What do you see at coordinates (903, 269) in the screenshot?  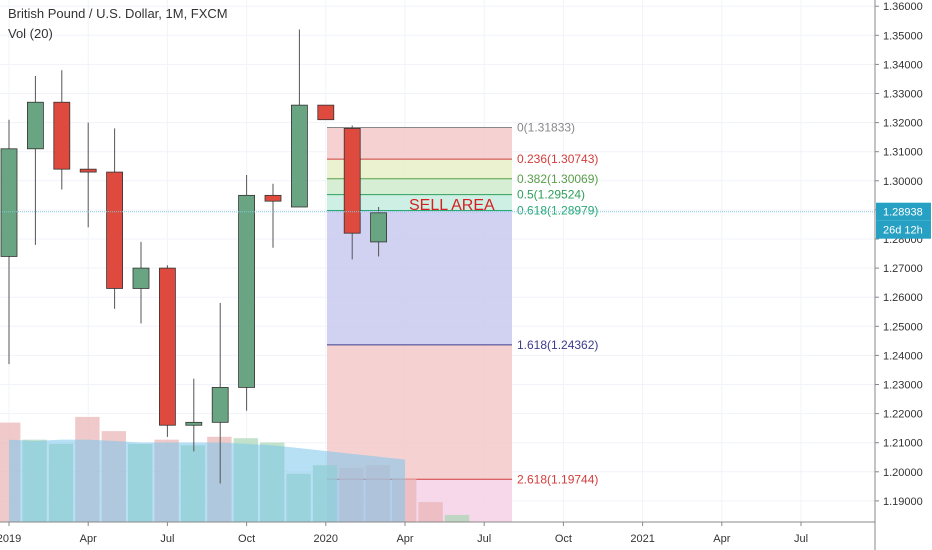 I see `price-tick-label: 1.27000` at bounding box center [903, 269].